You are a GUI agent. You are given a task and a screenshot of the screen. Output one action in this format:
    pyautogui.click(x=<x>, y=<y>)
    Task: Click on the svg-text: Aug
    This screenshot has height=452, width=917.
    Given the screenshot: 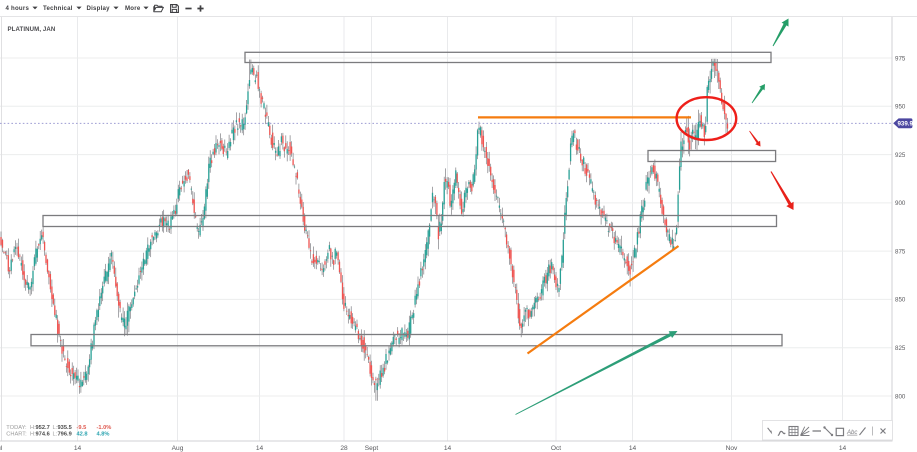 What is the action you would take?
    pyautogui.click(x=178, y=448)
    